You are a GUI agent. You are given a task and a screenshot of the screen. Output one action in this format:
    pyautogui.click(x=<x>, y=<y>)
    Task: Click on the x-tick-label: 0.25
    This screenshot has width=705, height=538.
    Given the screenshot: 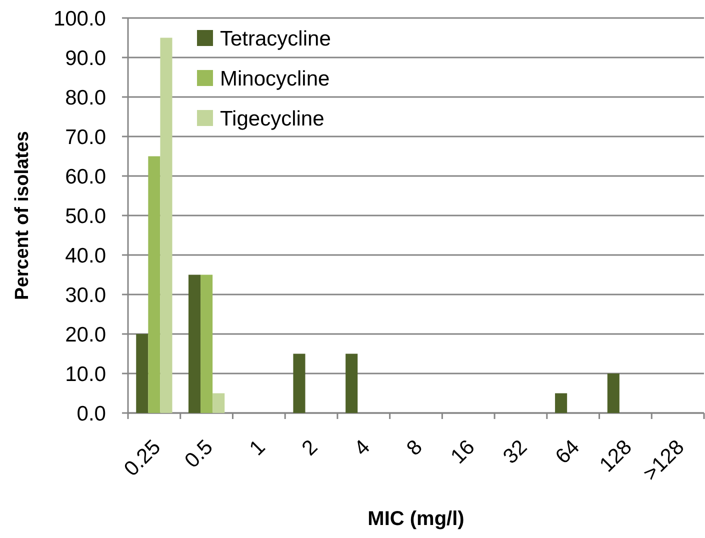 What is the action you would take?
    pyautogui.click(x=143, y=458)
    